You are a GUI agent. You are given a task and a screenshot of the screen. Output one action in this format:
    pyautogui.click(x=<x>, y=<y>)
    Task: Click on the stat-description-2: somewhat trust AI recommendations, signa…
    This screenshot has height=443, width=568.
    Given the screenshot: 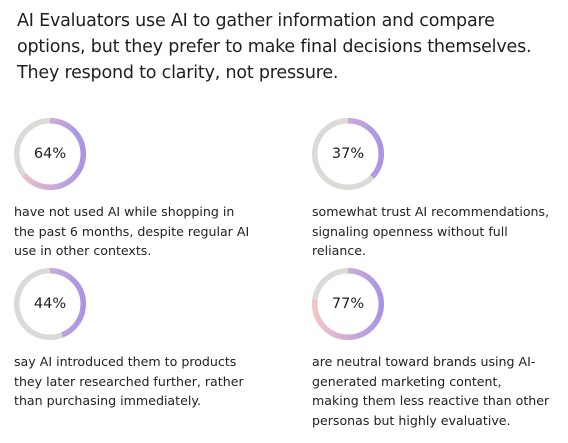 What is the action you would take?
    pyautogui.click(x=440, y=231)
    